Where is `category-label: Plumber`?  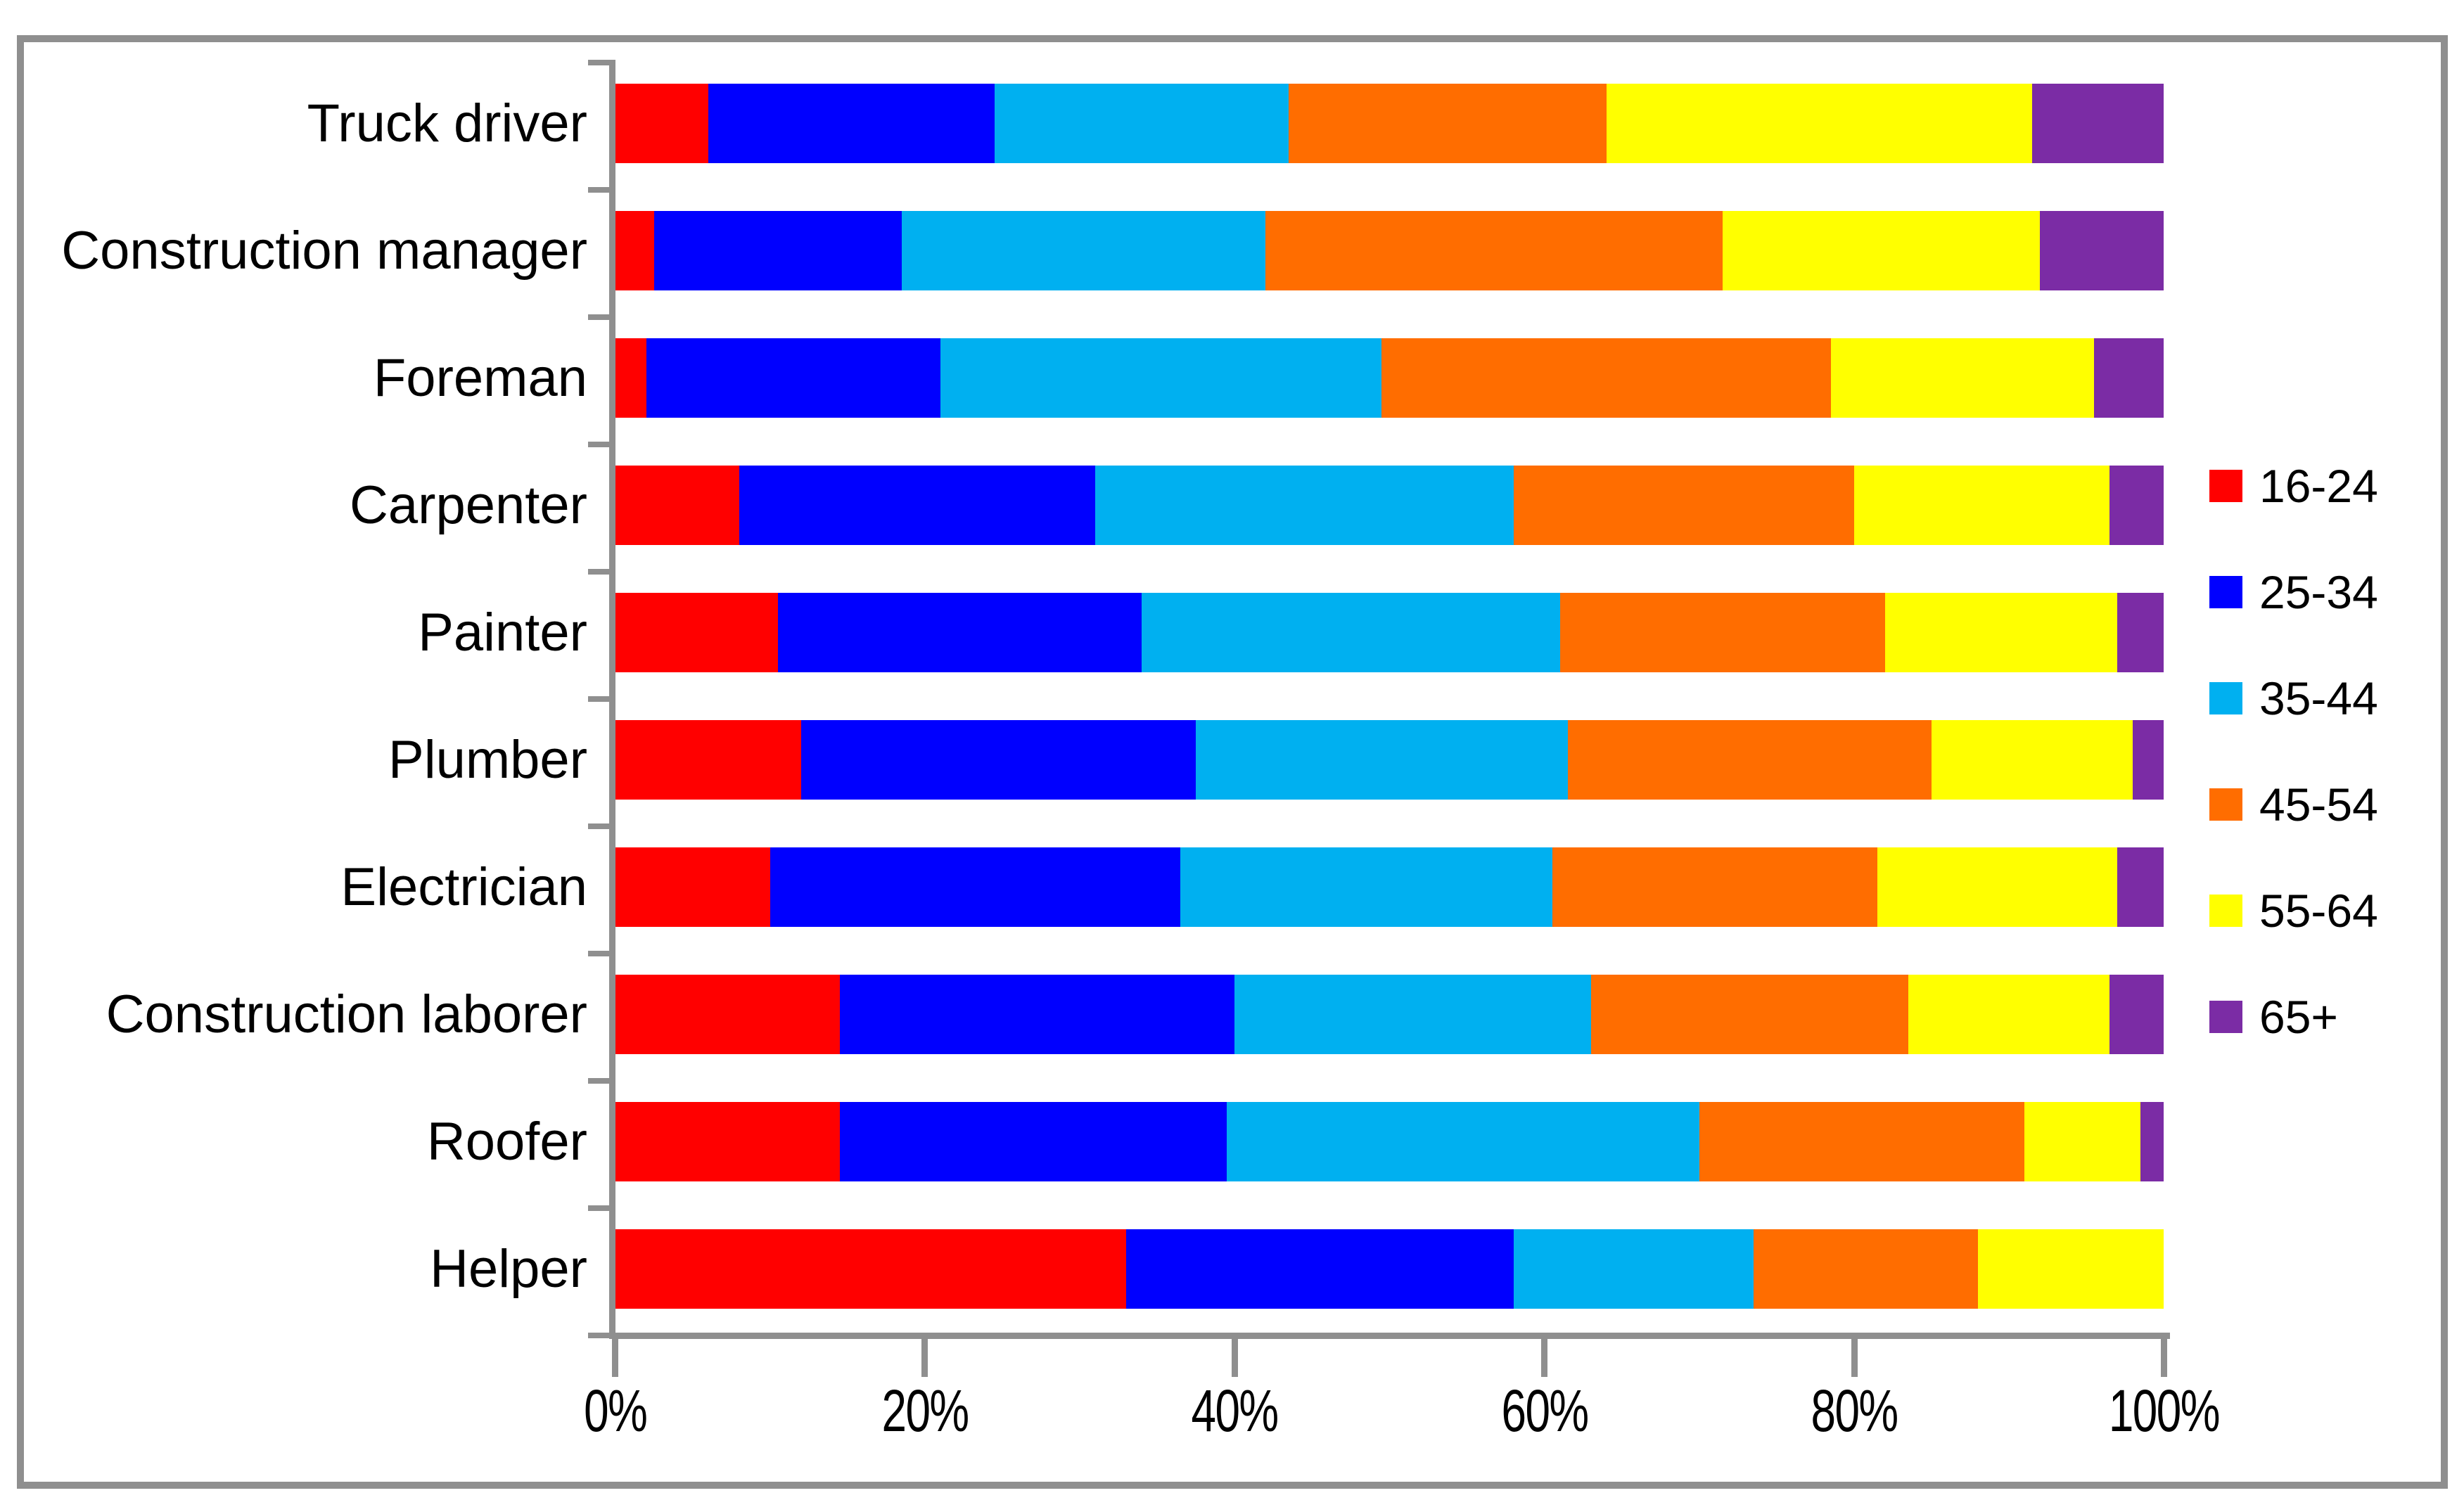
category-label: Plumber is located at coordinates (487, 759).